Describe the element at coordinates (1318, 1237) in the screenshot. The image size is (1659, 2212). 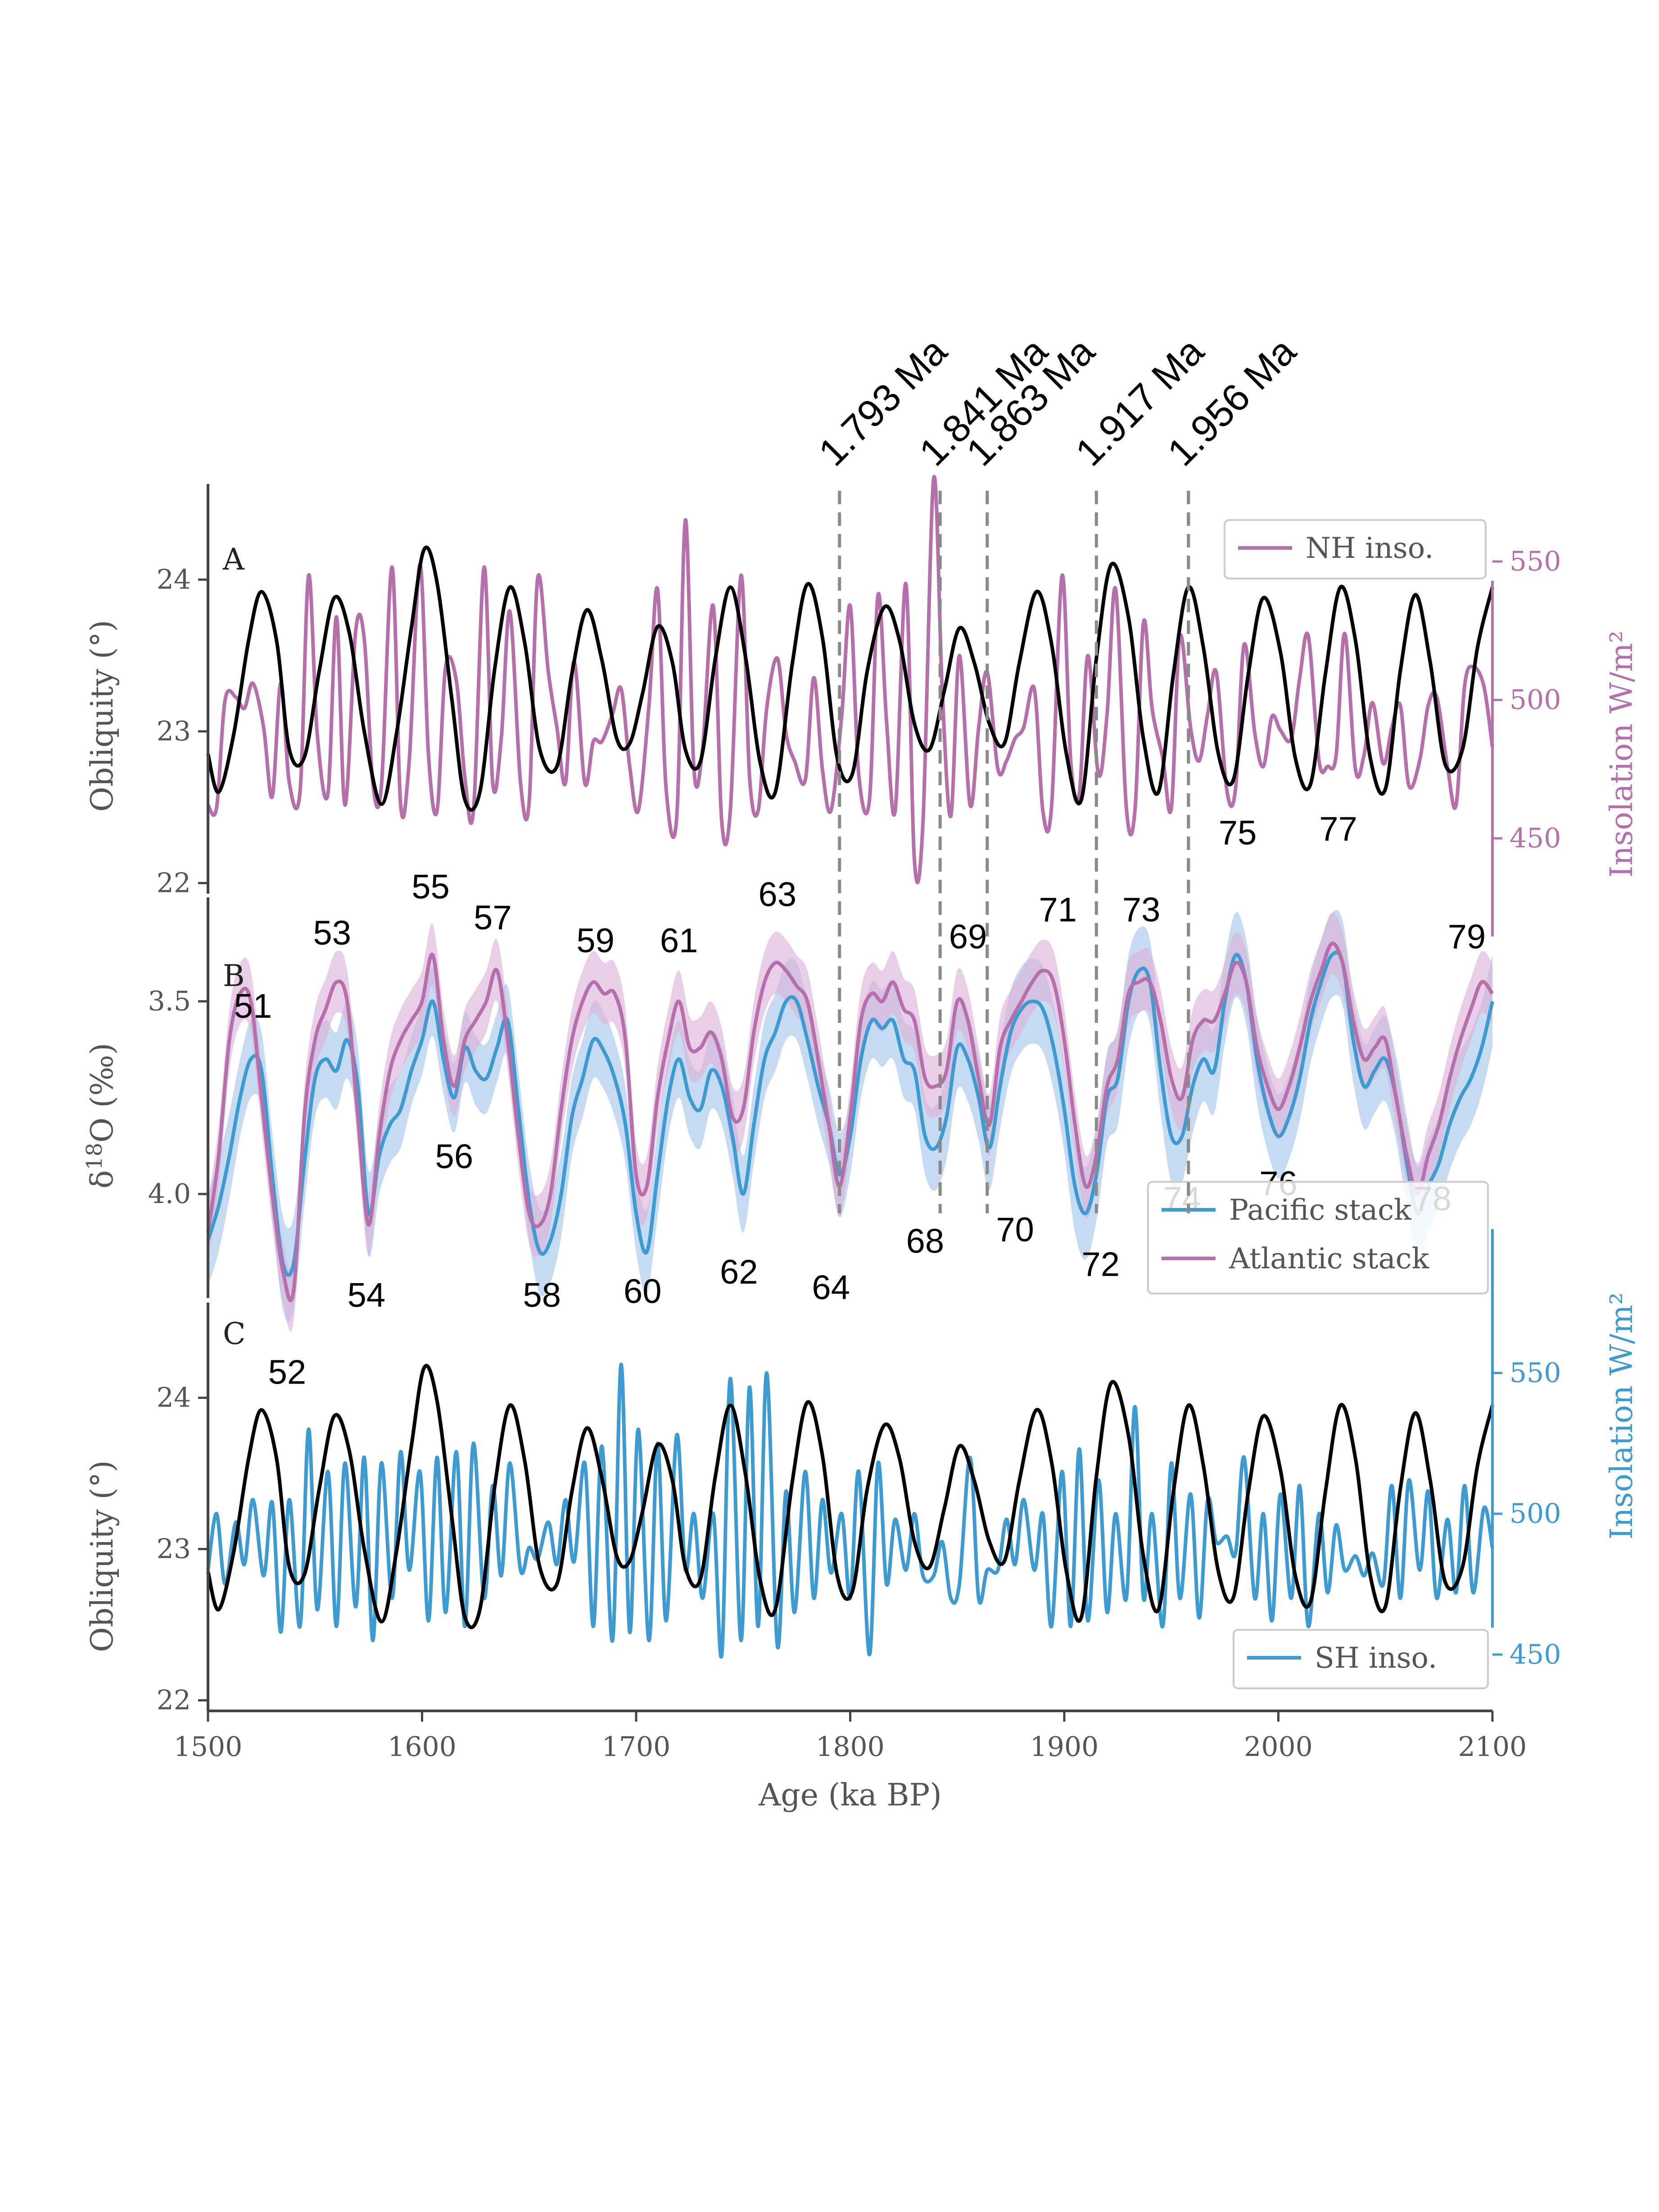
I see `legend-b-frame` at that location.